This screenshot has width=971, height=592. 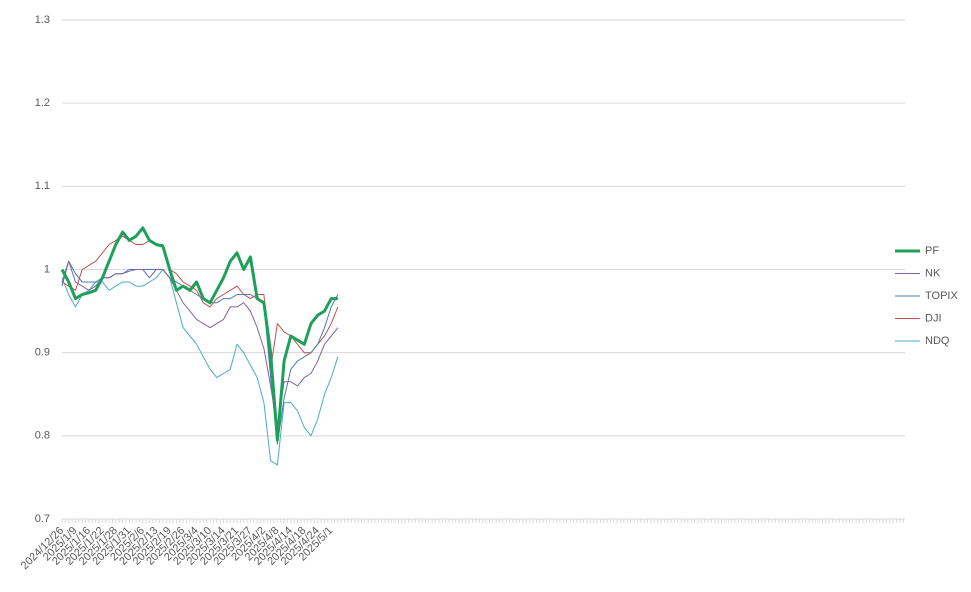 What do you see at coordinates (42, 103) in the screenshot?
I see `y-tick-label: 1.2` at bounding box center [42, 103].